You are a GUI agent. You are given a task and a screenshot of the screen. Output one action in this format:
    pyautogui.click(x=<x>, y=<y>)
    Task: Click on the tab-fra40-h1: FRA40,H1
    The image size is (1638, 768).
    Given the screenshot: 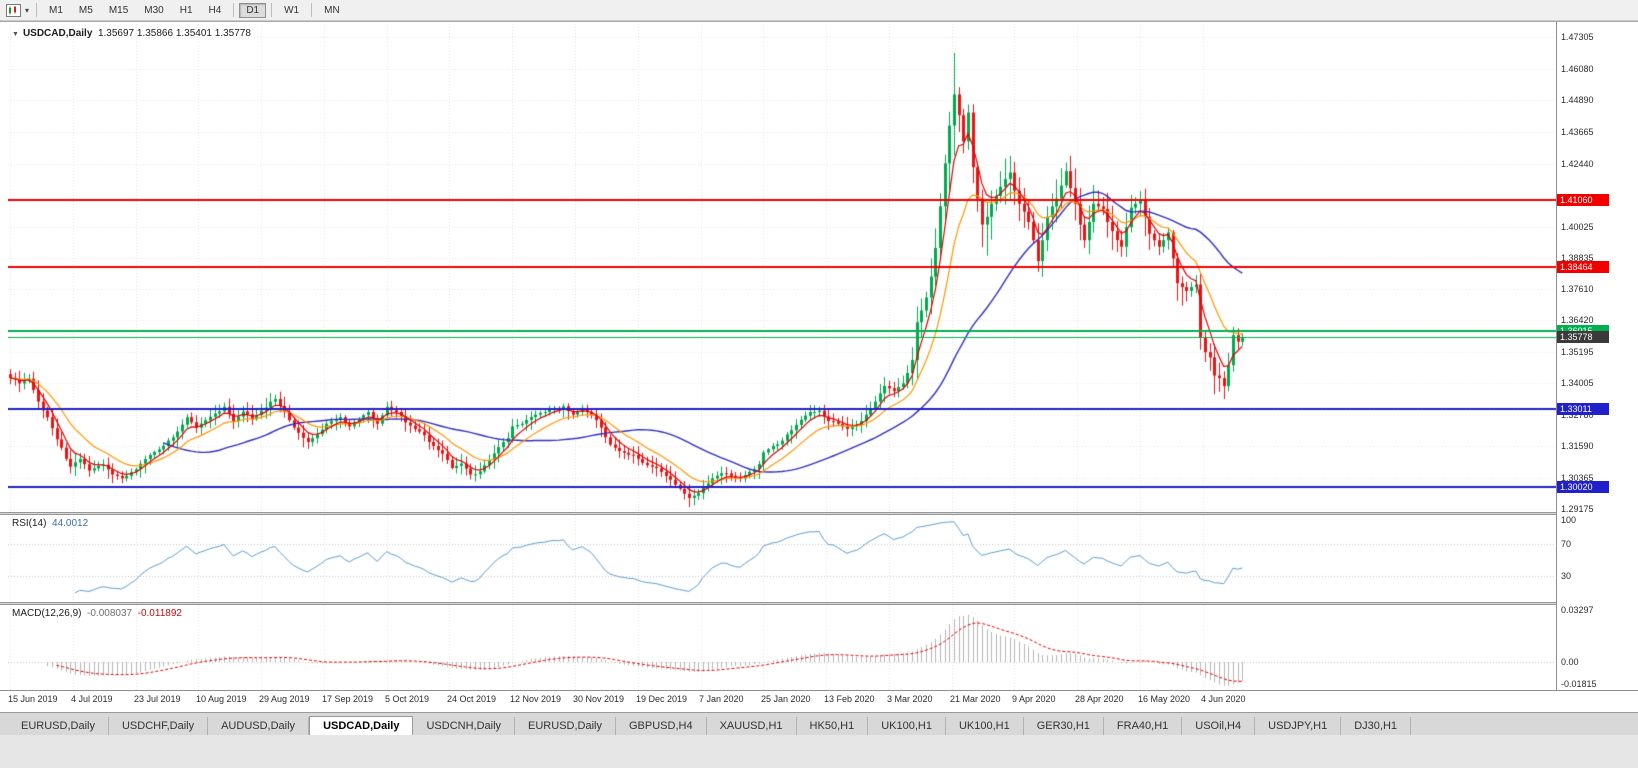 What is the action you would take?
    pyautogui.click(x=1143, y=726)
    